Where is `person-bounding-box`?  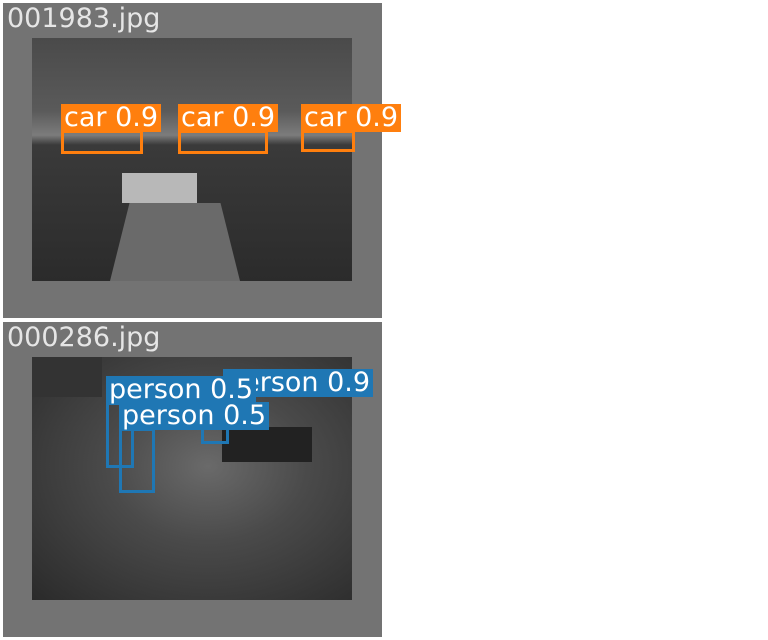 person-bounding-box is located at coordinates (137, 460).